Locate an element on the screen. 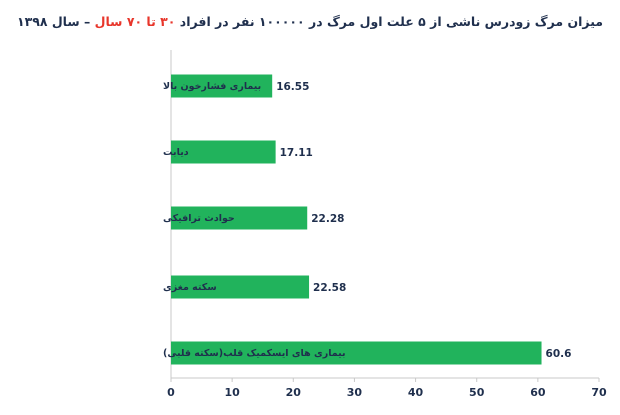 The image size is (620, 415). x-tick-label: 0 is located at coordinates (171, 392).